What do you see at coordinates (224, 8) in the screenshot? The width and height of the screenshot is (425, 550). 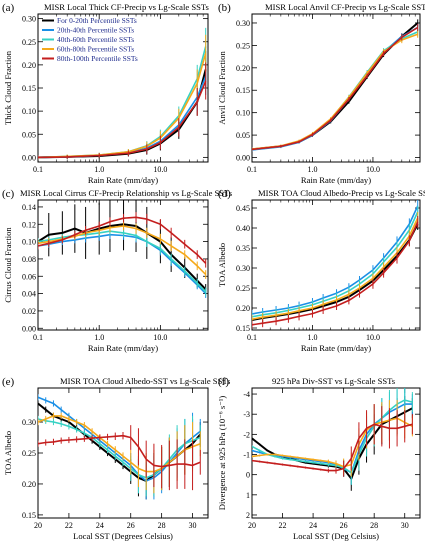 I see `panel-label: (b)` at bounding box center [224, 8].